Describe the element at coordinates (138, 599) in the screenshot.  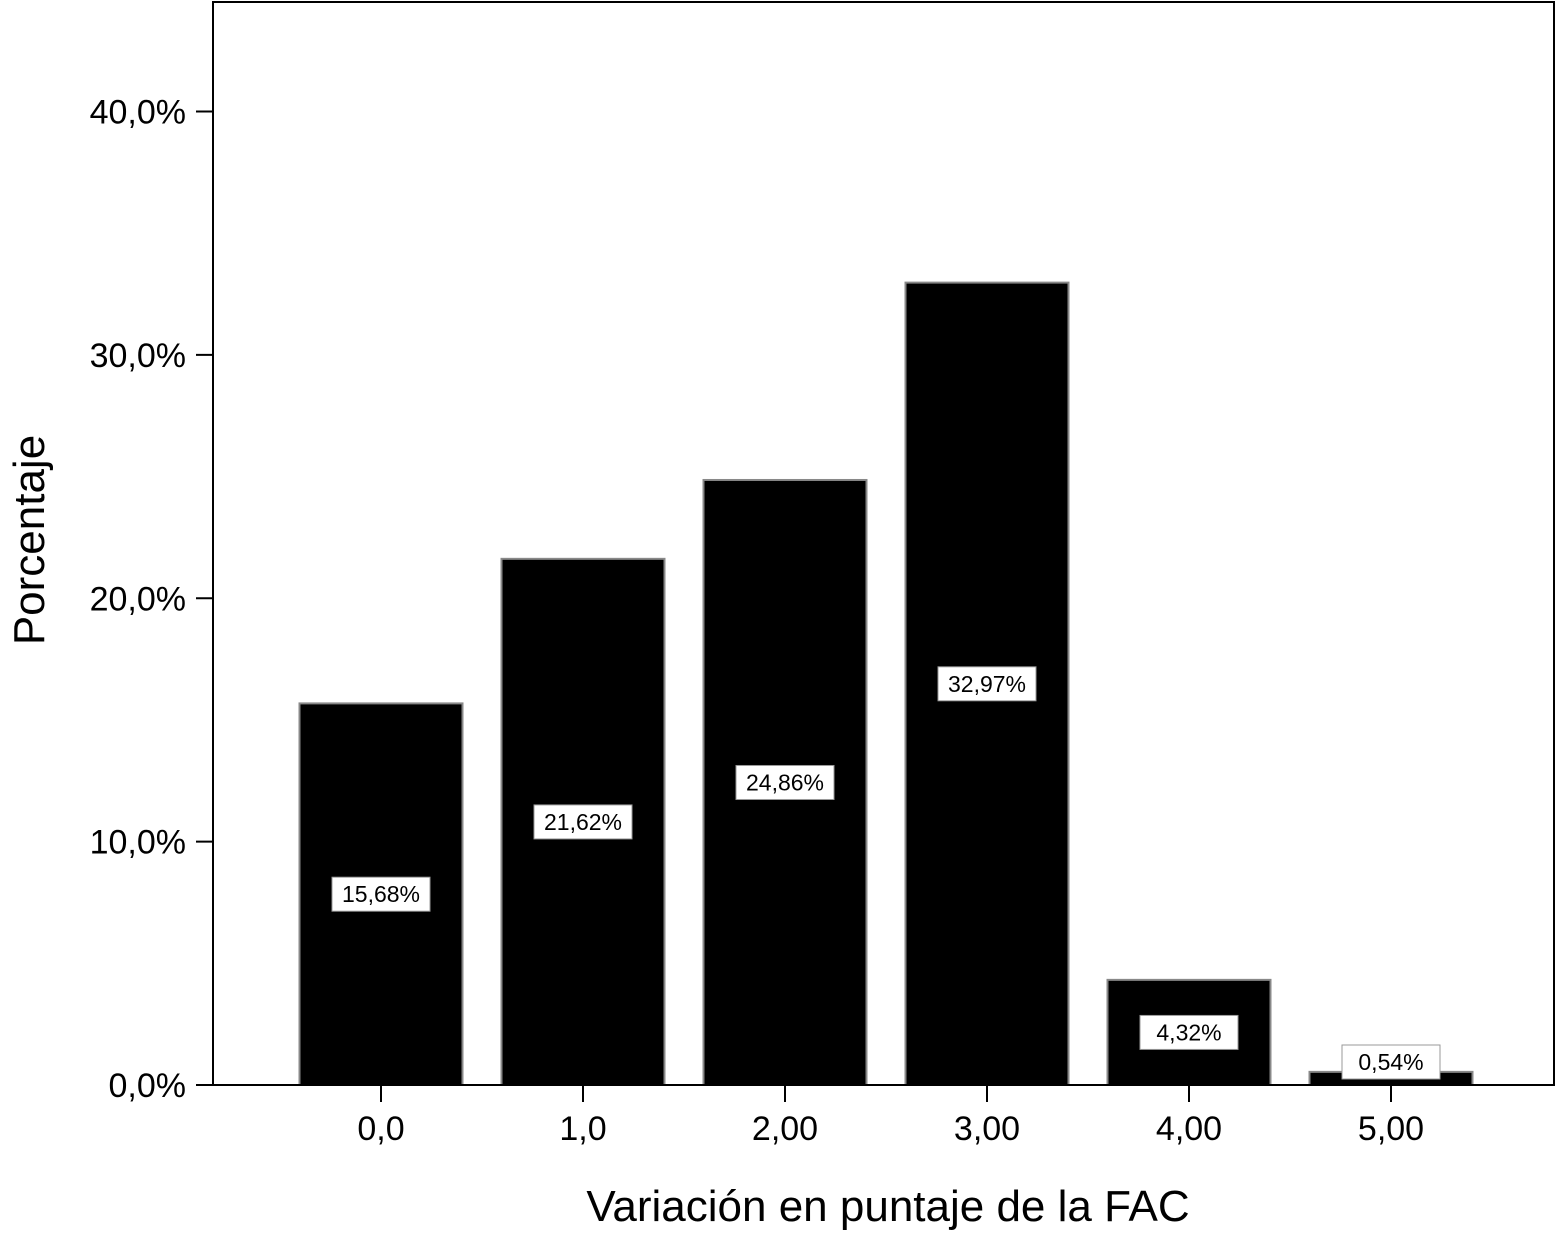
I see `y-tick-label: 20,0%` at that location.